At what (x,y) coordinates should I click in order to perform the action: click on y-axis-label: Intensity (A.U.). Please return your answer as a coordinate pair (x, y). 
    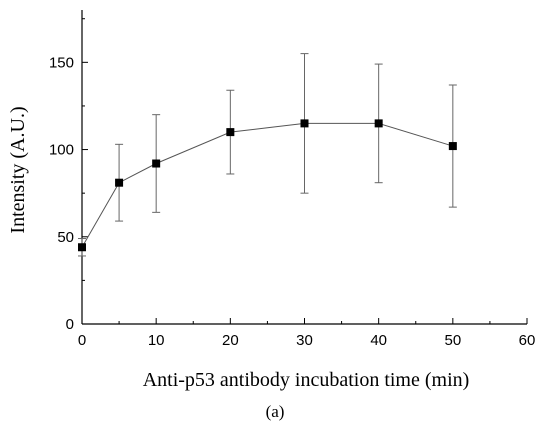
    Looking at the image, I should click on (18, 169).